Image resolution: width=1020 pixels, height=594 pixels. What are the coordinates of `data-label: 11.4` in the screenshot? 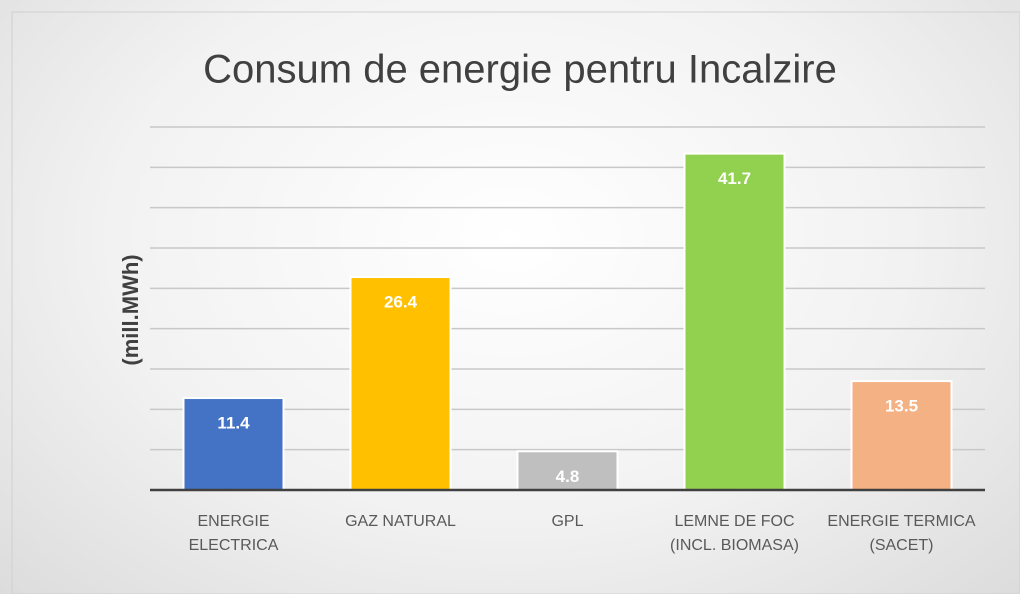 It's located at (233, 423).